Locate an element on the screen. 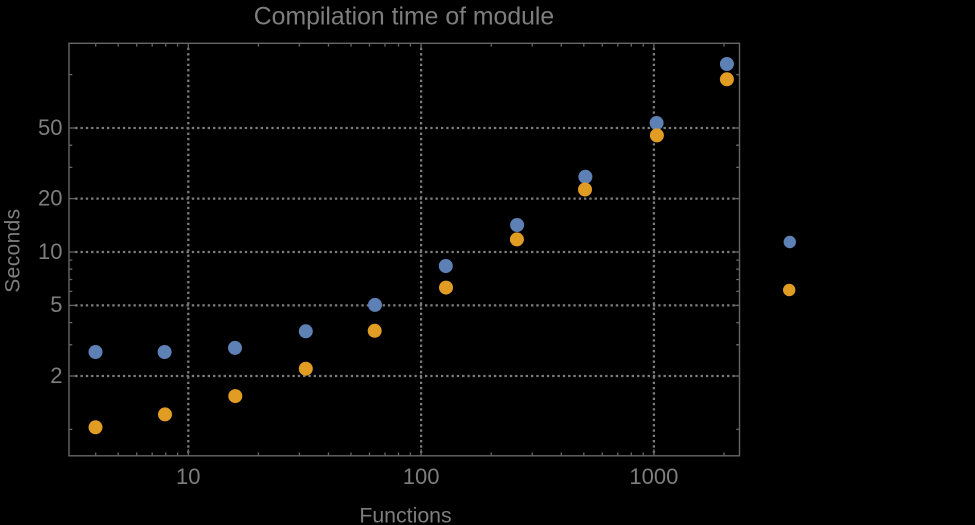 Image resolution: width=975 pixels, height=525 pixels. svg-text: Seconds is located at coordinates (13, 251).